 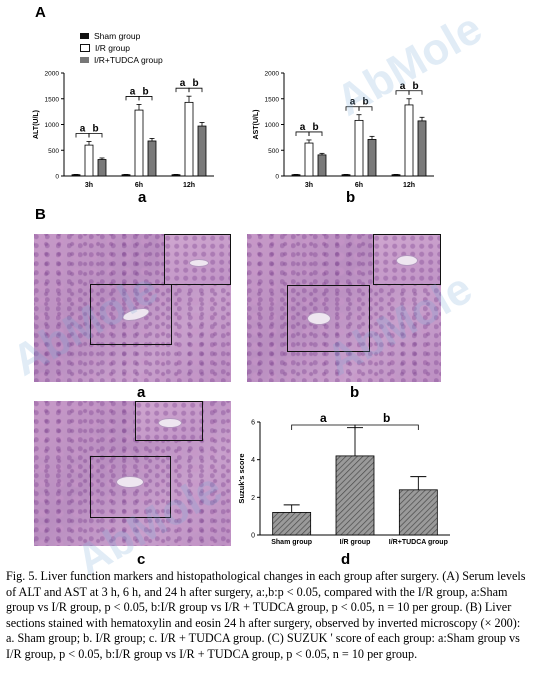 I want to click on y-tick-label: 1500, so click(x=52, y=99).